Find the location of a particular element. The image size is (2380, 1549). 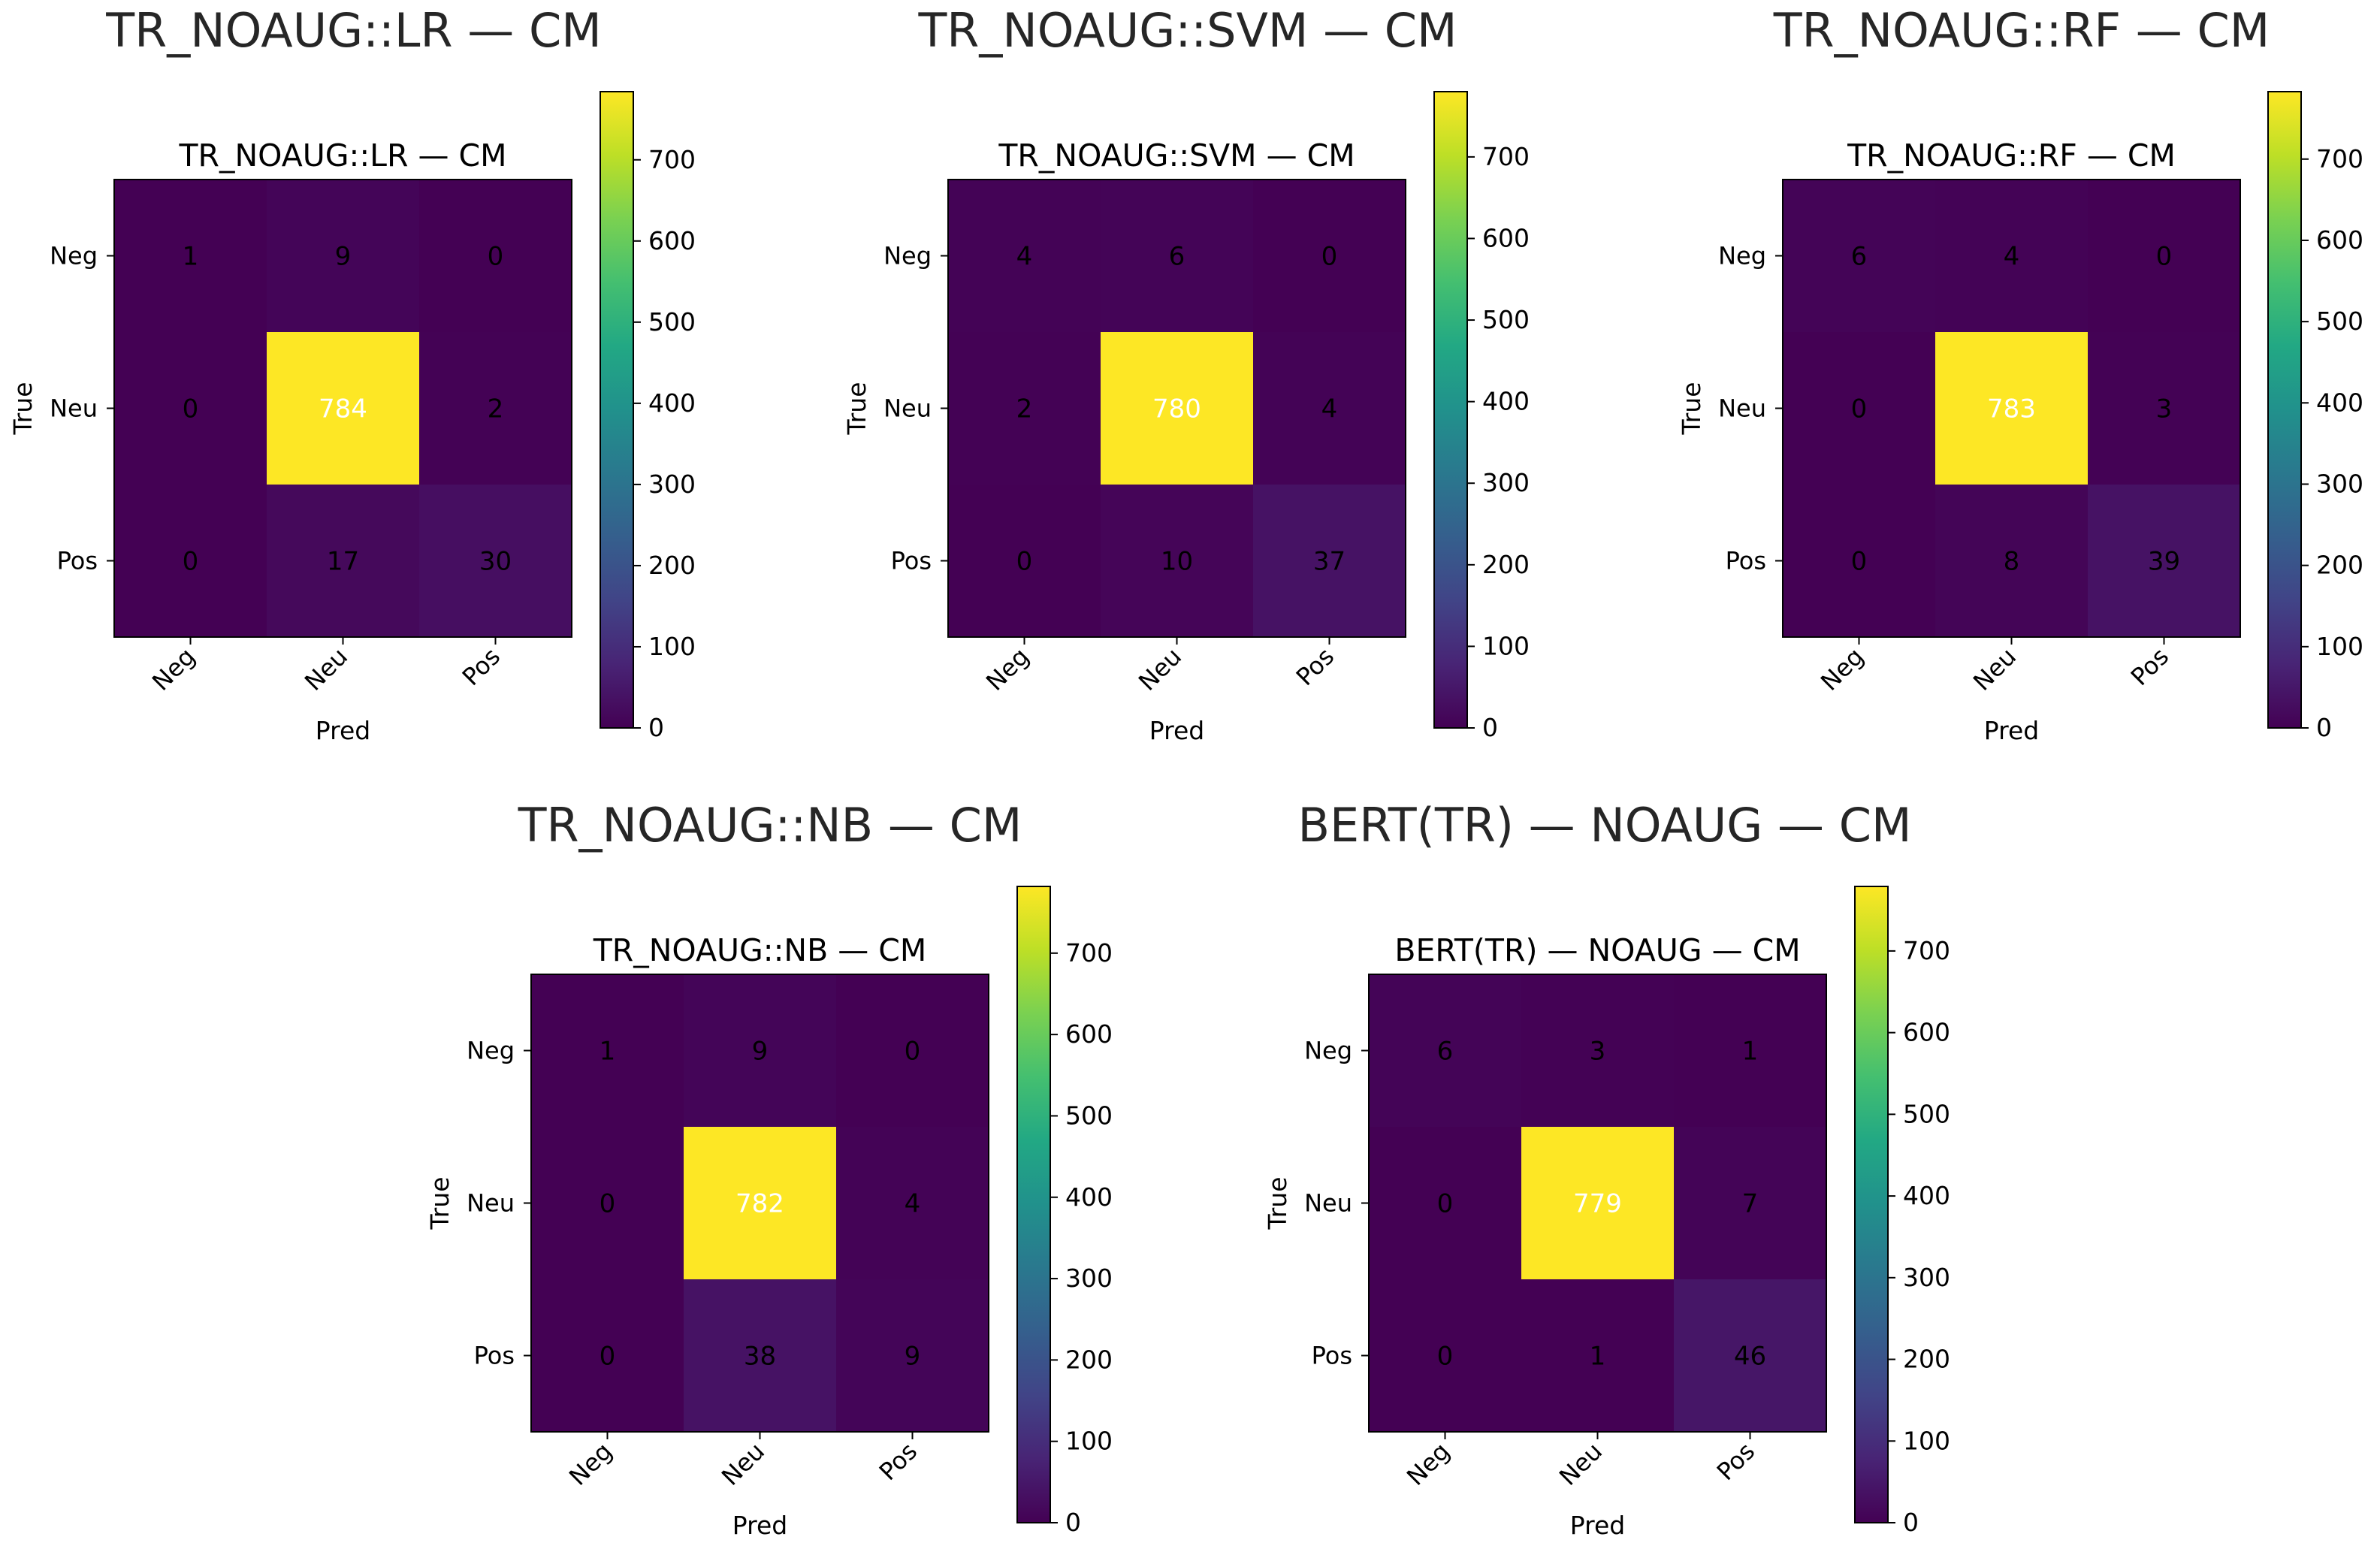

cell-value-label: 8 is located at coordinates (2012, 562).